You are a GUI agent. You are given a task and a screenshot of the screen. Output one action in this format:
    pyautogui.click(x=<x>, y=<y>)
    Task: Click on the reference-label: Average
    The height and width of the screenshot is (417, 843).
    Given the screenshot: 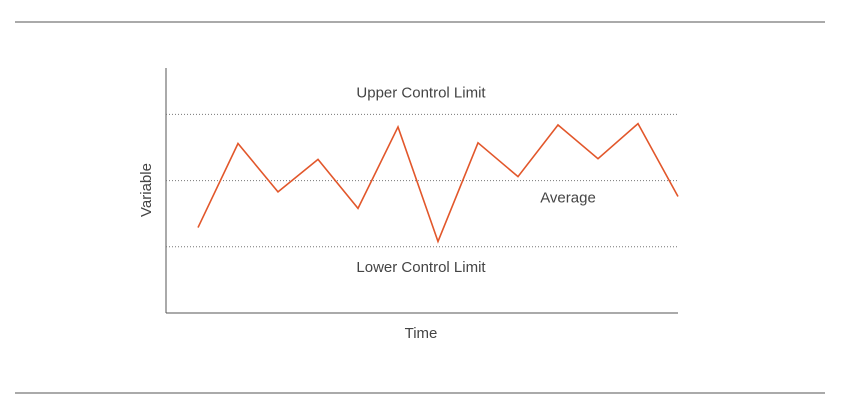 What is the action you would take?
    pyautogui.click(x=568, y=198)
    